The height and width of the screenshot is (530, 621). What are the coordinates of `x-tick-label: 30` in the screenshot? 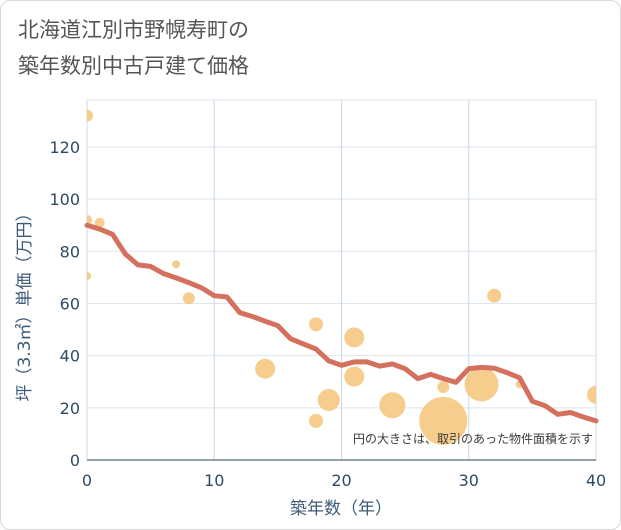 It's located at (469, 480).